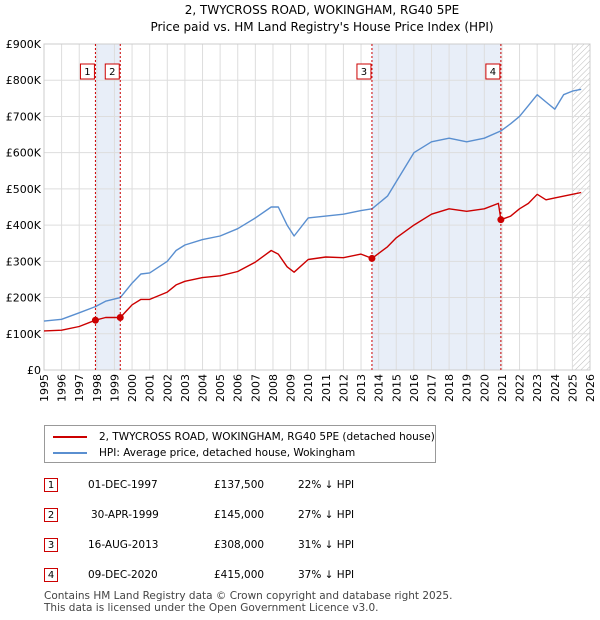 This screenshot has width=600, height=620. Describe the element at coordinates (24, 334) in the screenshot. I see `y-tick-label: £100K` at that location.